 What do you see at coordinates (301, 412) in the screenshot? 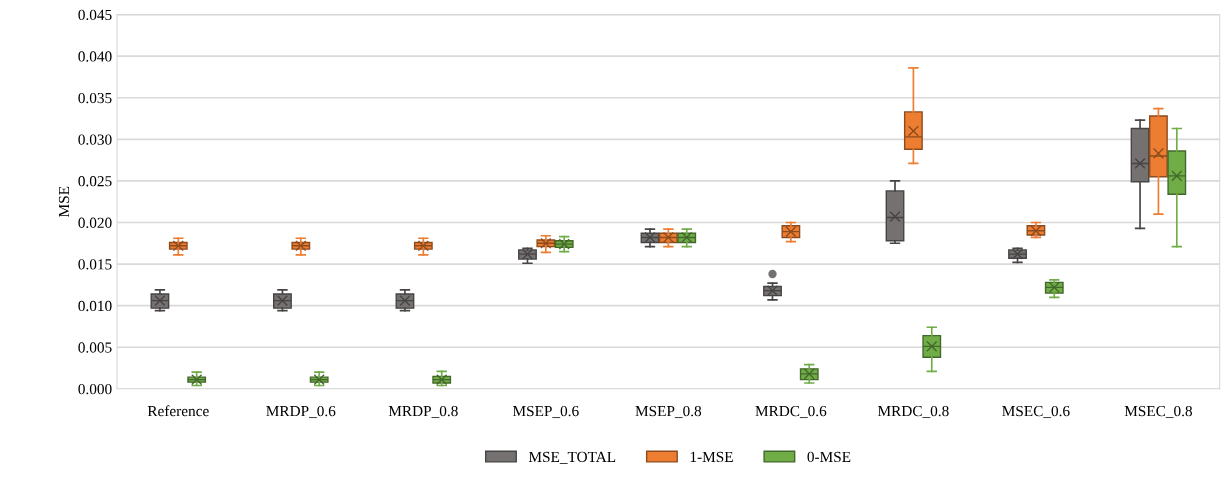
I see `x-tick-label: MRDP_0.6` at bounding box center [301, 412].